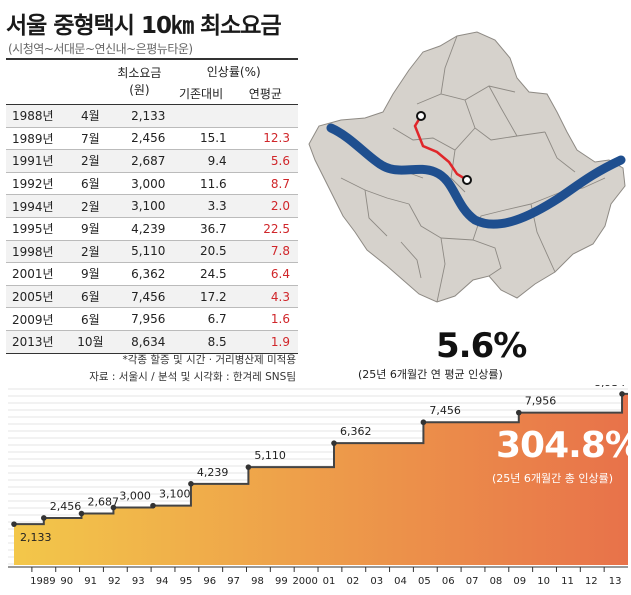 Image resolution: width=631 pixels, height=595 pixels. What do you see at coordinates (265, 184) in the screenshot?
I see `row-annual: 8.7` at bounding box center [265, 184].